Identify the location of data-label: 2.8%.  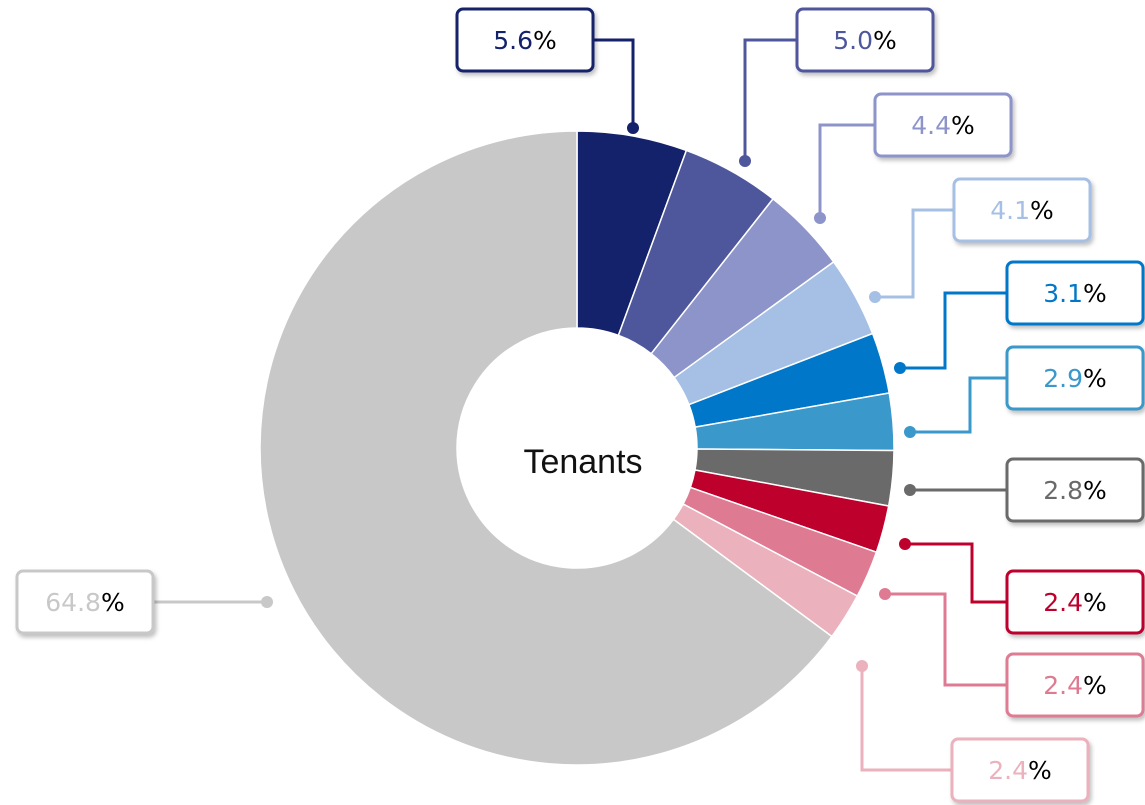
(1075, 490).